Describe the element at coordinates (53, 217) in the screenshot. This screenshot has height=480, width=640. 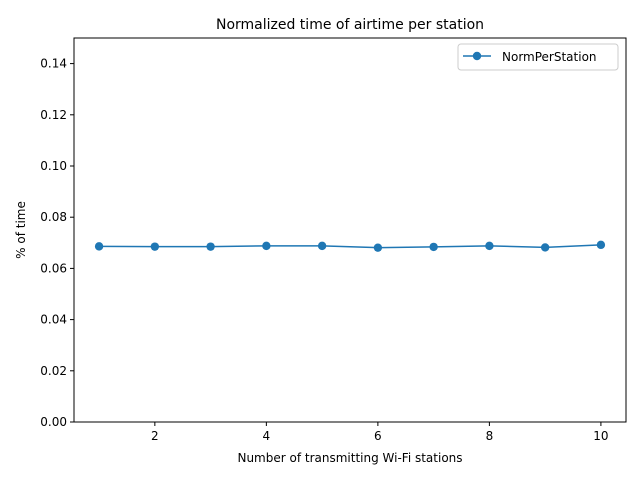
I see `y-tick-label: 0.08` at that location.